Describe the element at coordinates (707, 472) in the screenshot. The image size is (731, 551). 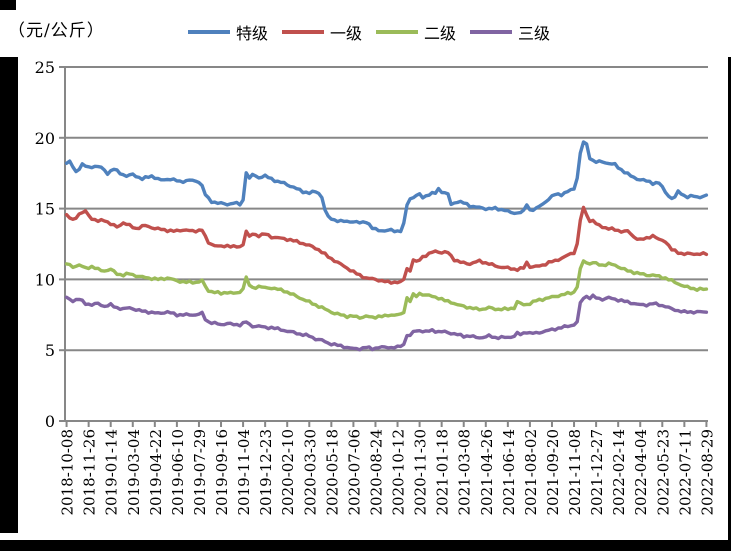
I see `x-tick-label: 2022-08-29` at that location.